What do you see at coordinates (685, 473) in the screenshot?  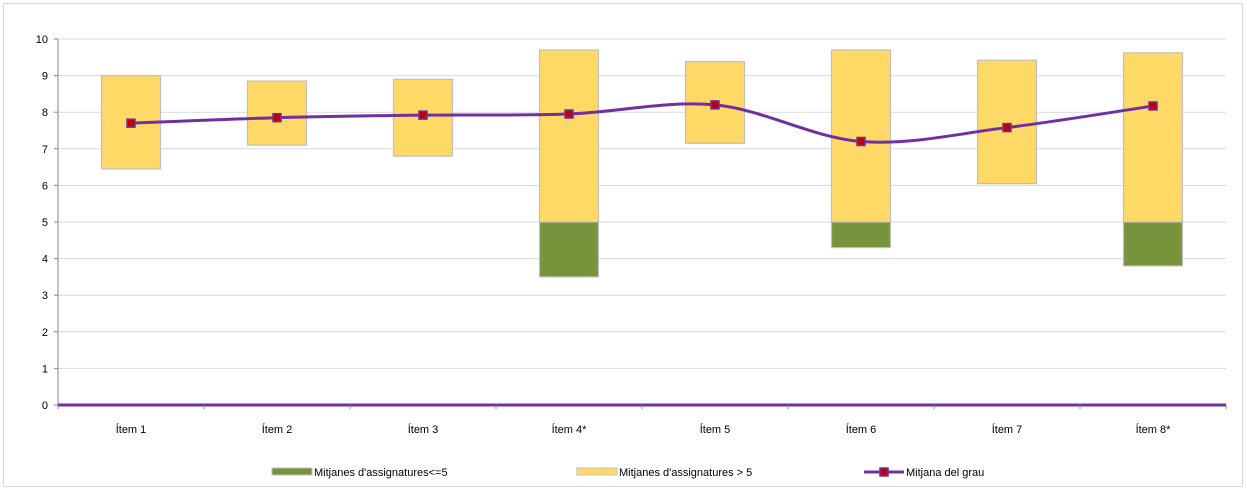 I see `legend-label: Mitjanes d'assignatures > 5` at bounding box center [685, 473].